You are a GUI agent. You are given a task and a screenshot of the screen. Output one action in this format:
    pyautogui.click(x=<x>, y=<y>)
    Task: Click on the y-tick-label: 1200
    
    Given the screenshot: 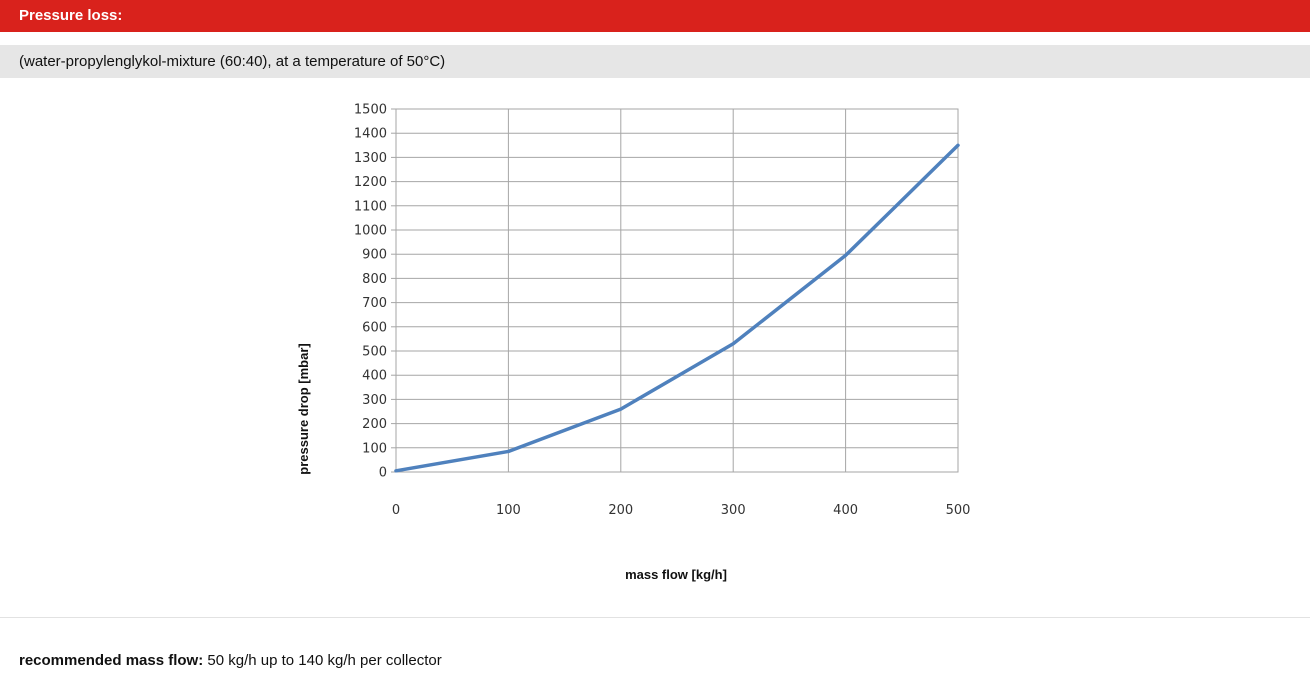 What is the action you would take?
    pyautogui.click(x=370, y=182)
    